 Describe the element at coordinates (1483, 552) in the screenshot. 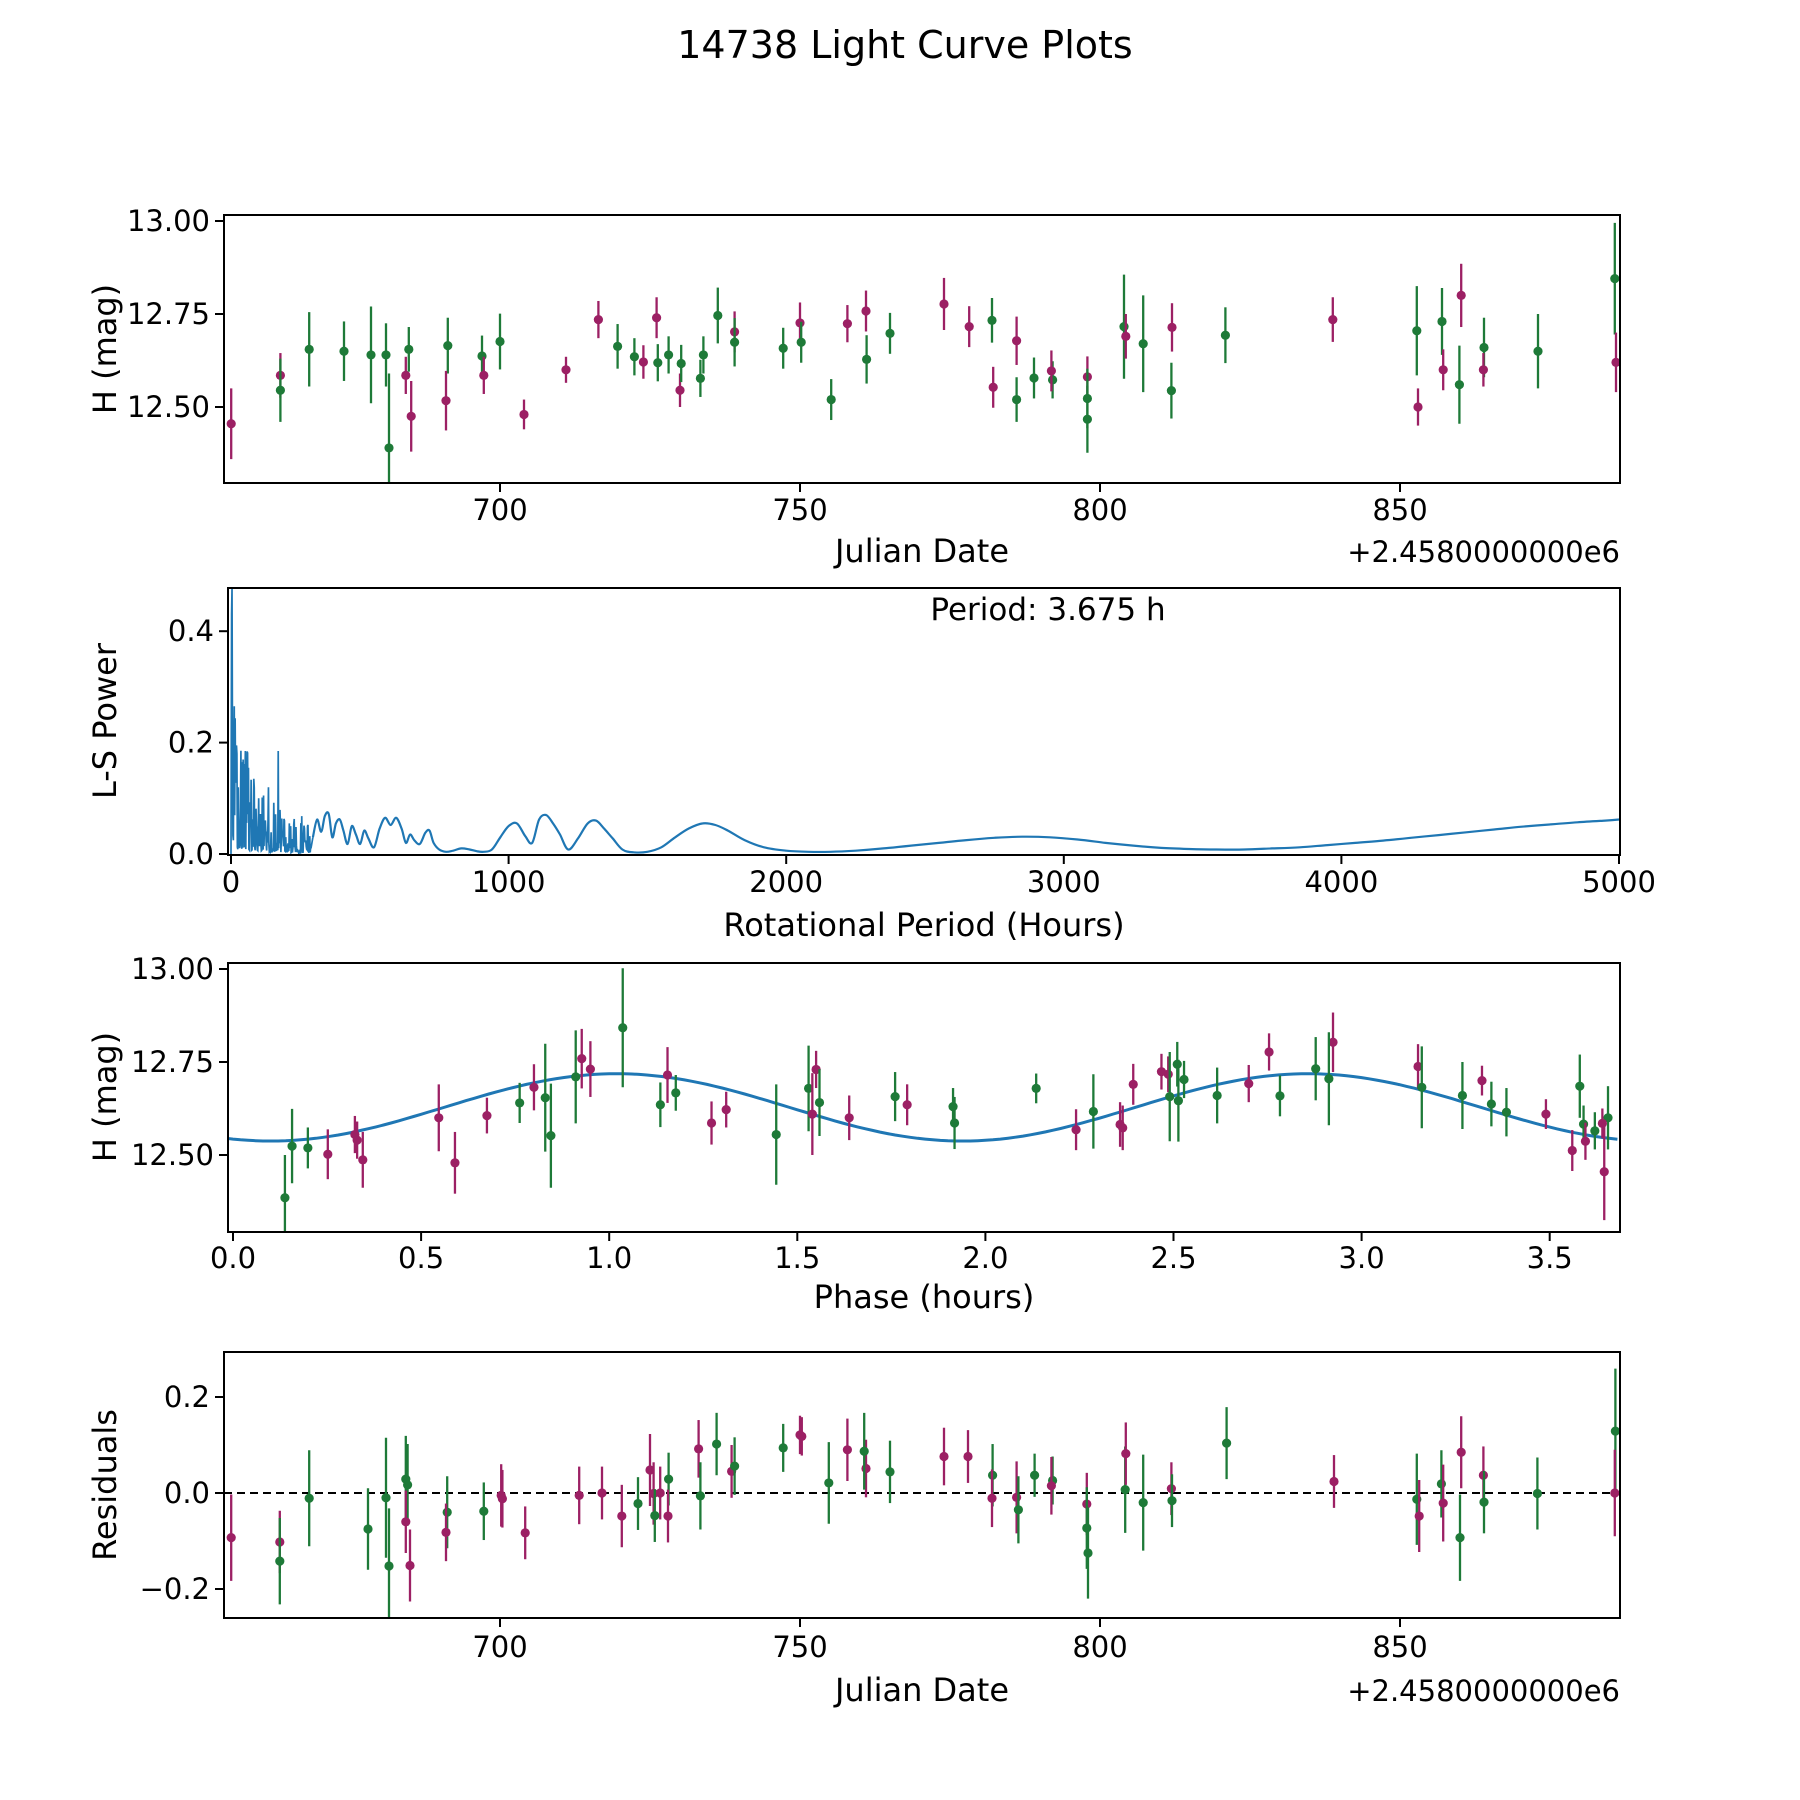

I see `light-curve-x-offset-label: +2.4580000000e6` at that location.